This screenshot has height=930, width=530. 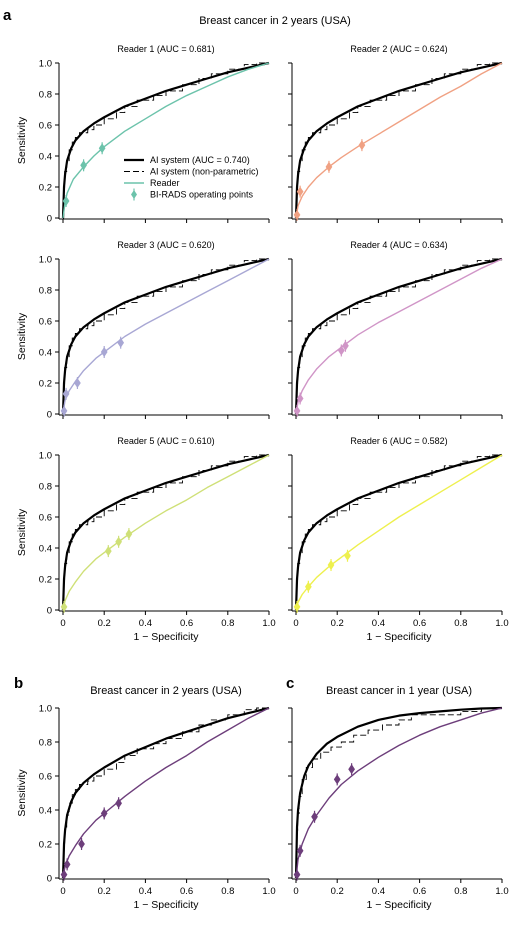 What do you see at coordinates (166, 905) in the screenshot?
I see `x-axis-label: 1 − Specificity` at bounding box center [166, 905].